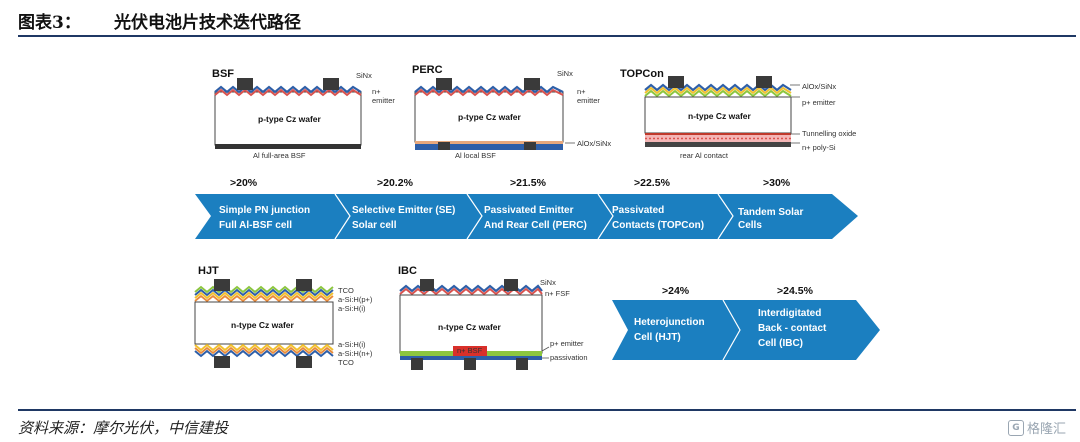 The height and width of the screenshot is (442, 1080). Describe the element at coordinates (777, 183) in the screenshot. I see `arrow1-efficiency: >30%` at that location.